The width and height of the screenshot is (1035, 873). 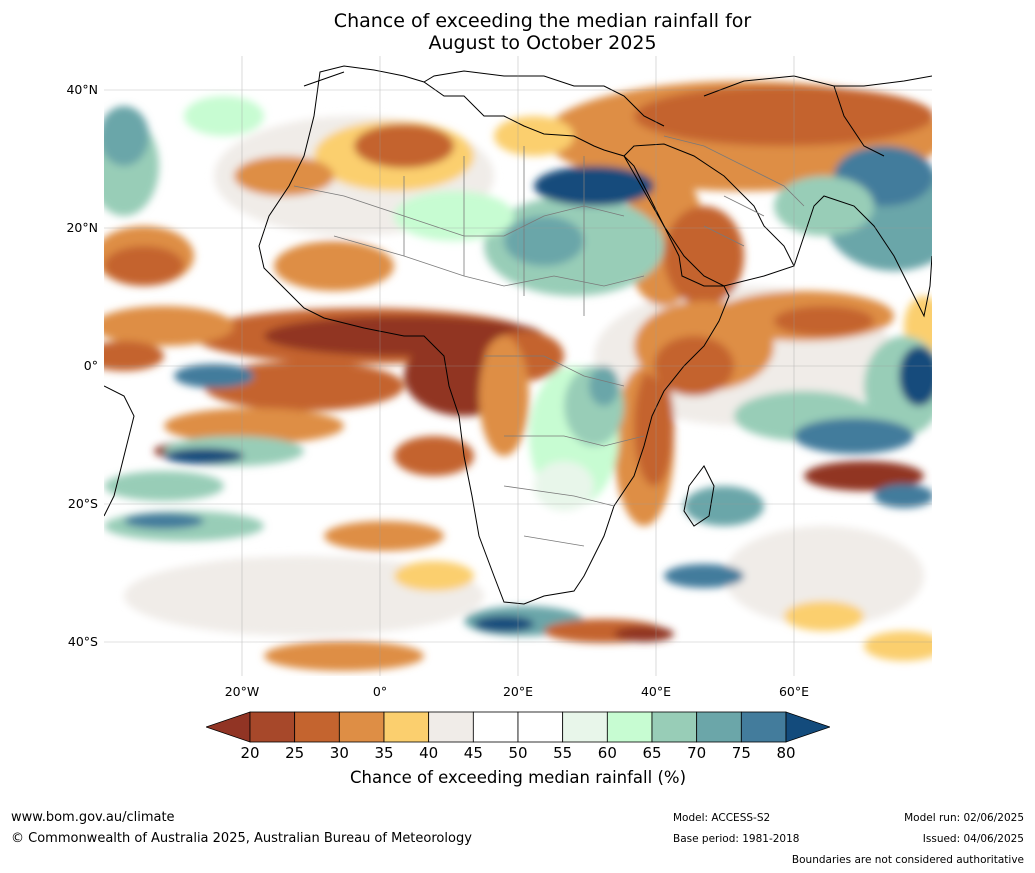 I want to click on colorbar-over-arrow, so click(x=807, y=727).